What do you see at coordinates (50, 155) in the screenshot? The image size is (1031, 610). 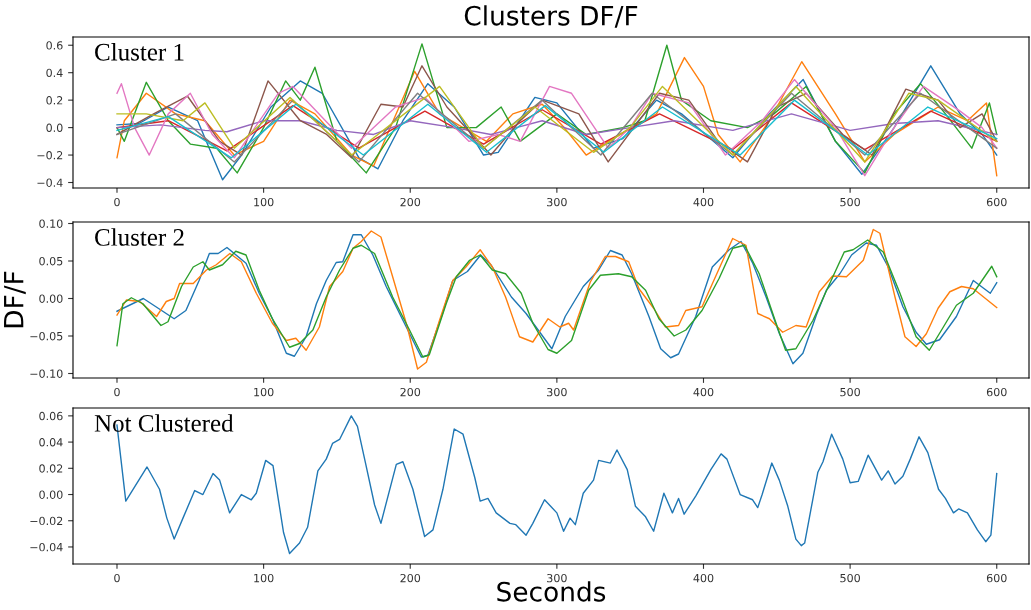 I see `y-tick-label: −0.2` at bounding box center [50, 155].